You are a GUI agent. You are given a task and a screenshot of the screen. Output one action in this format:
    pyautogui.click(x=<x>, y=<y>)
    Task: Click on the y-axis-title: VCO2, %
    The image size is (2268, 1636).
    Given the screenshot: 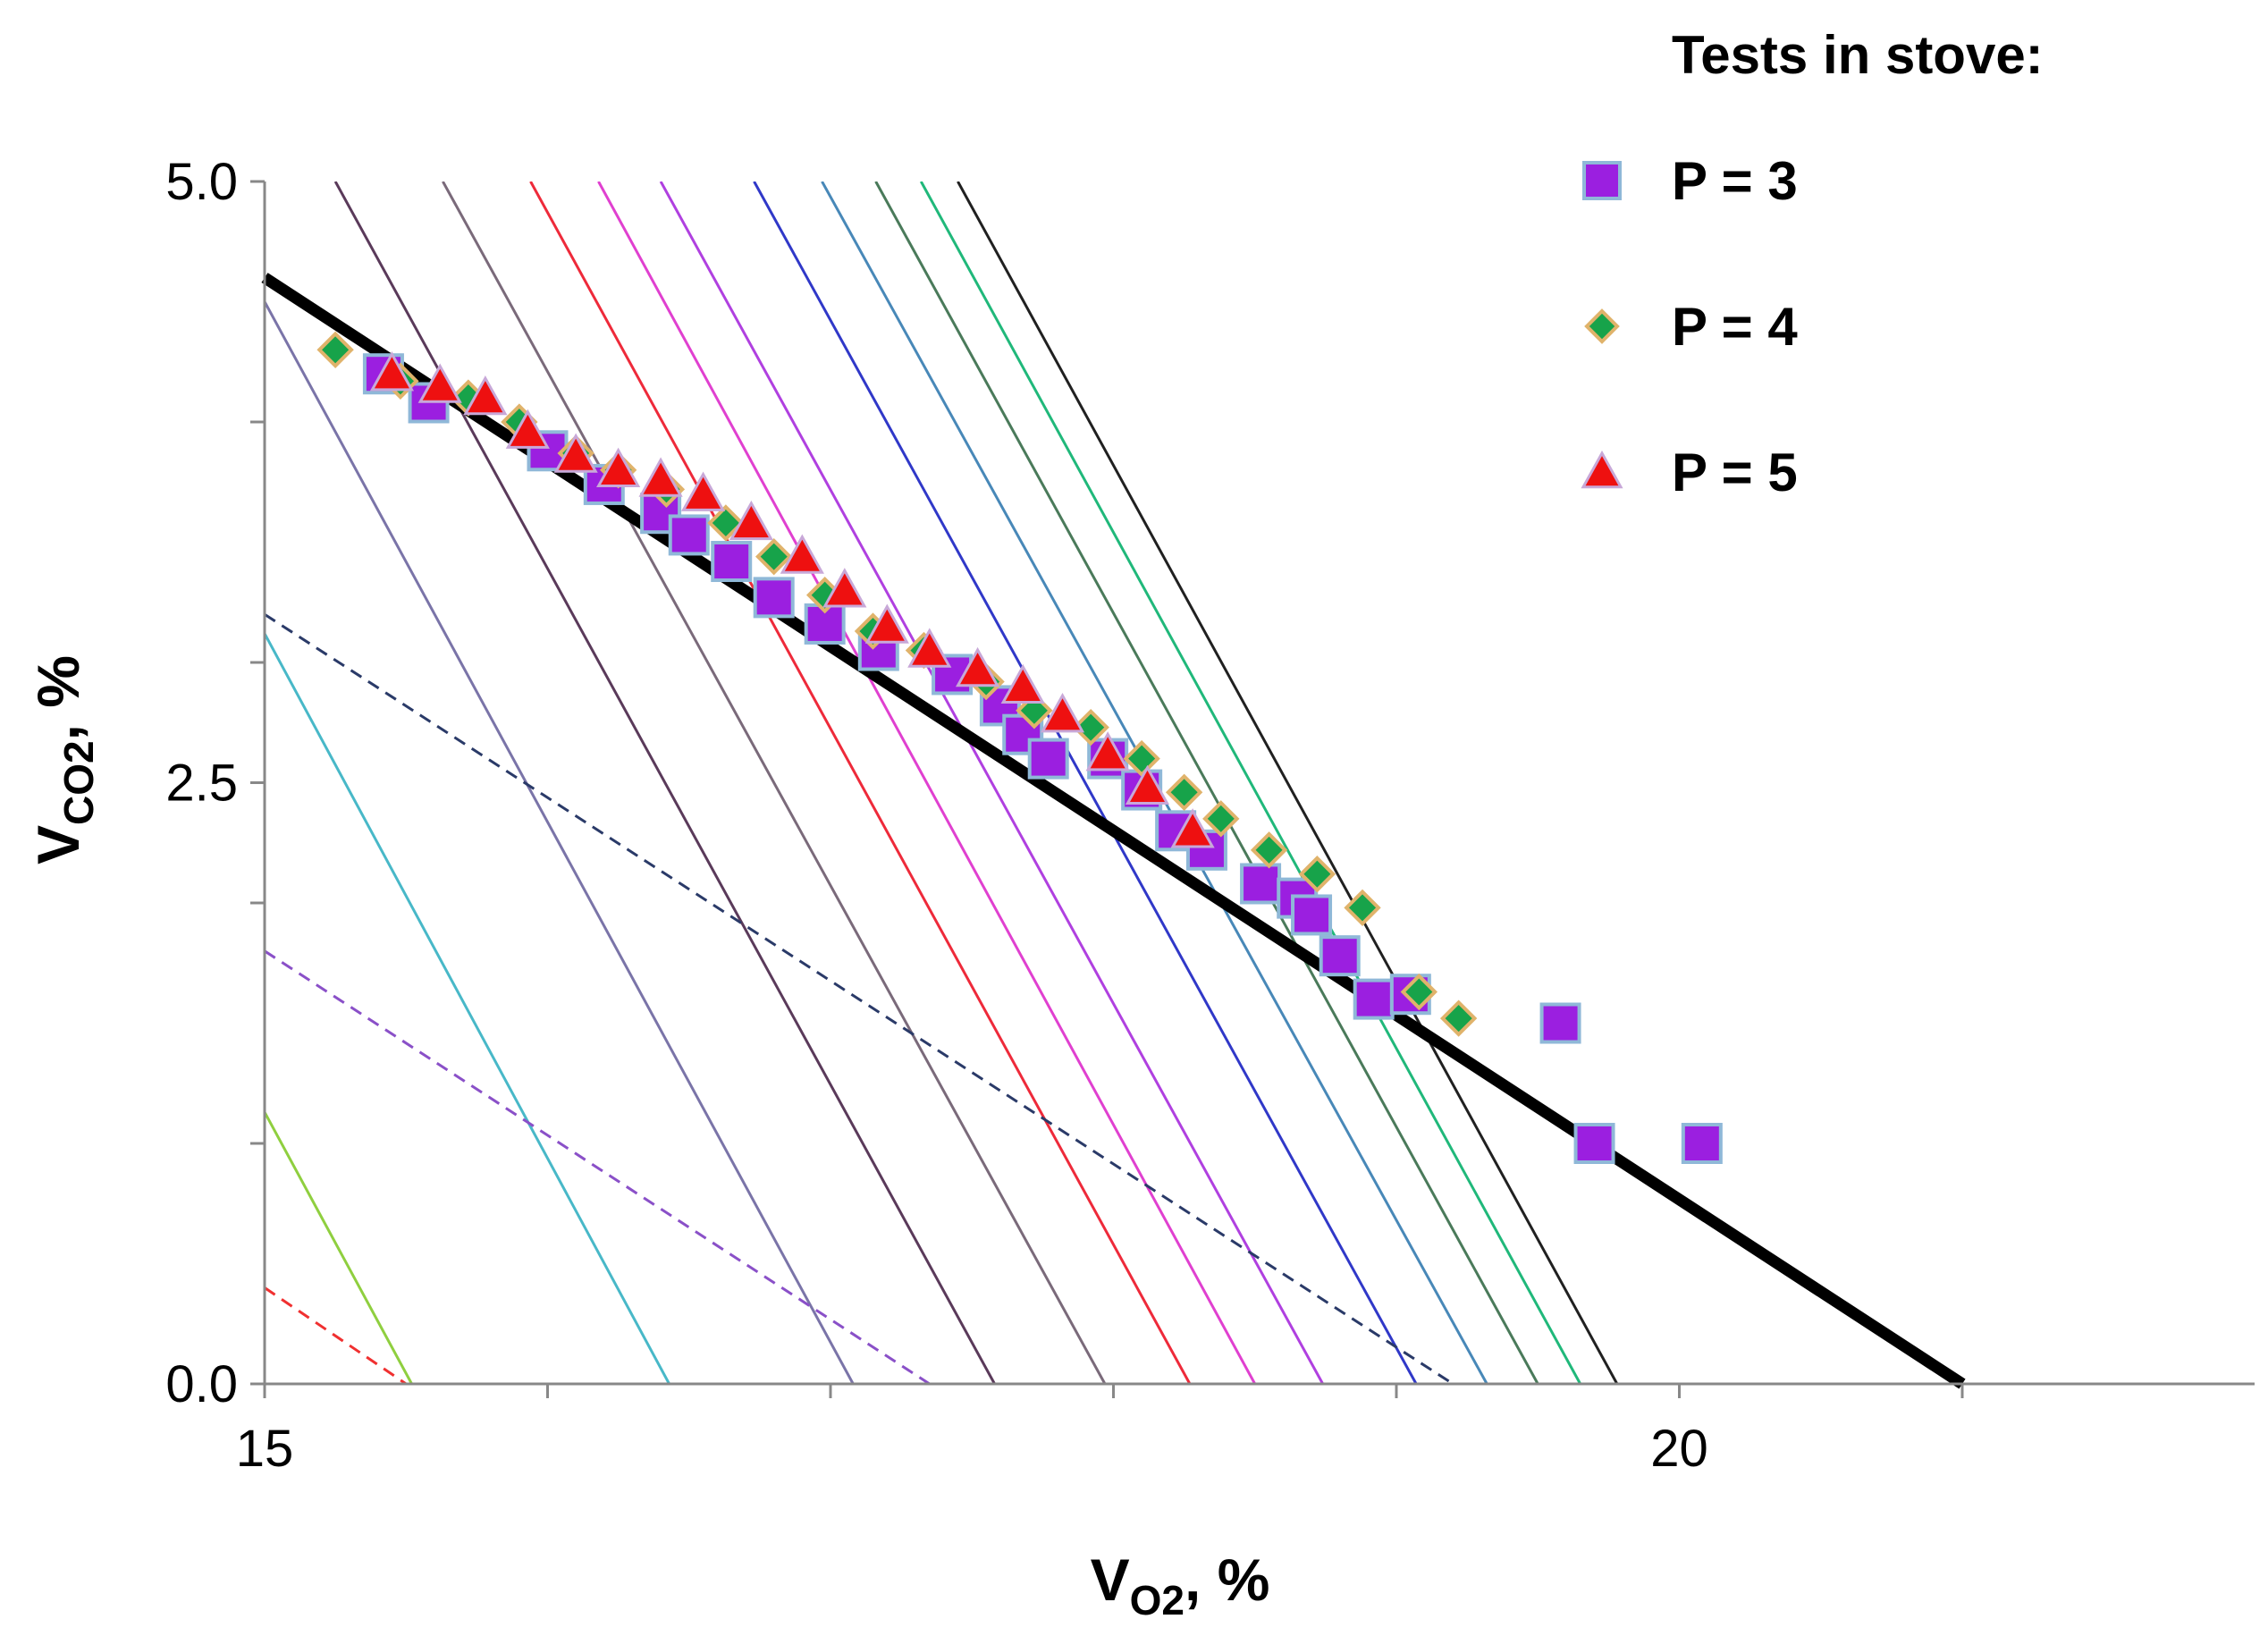 What is the action you would take?
    pyautogui.click(x=64, y=759)
    